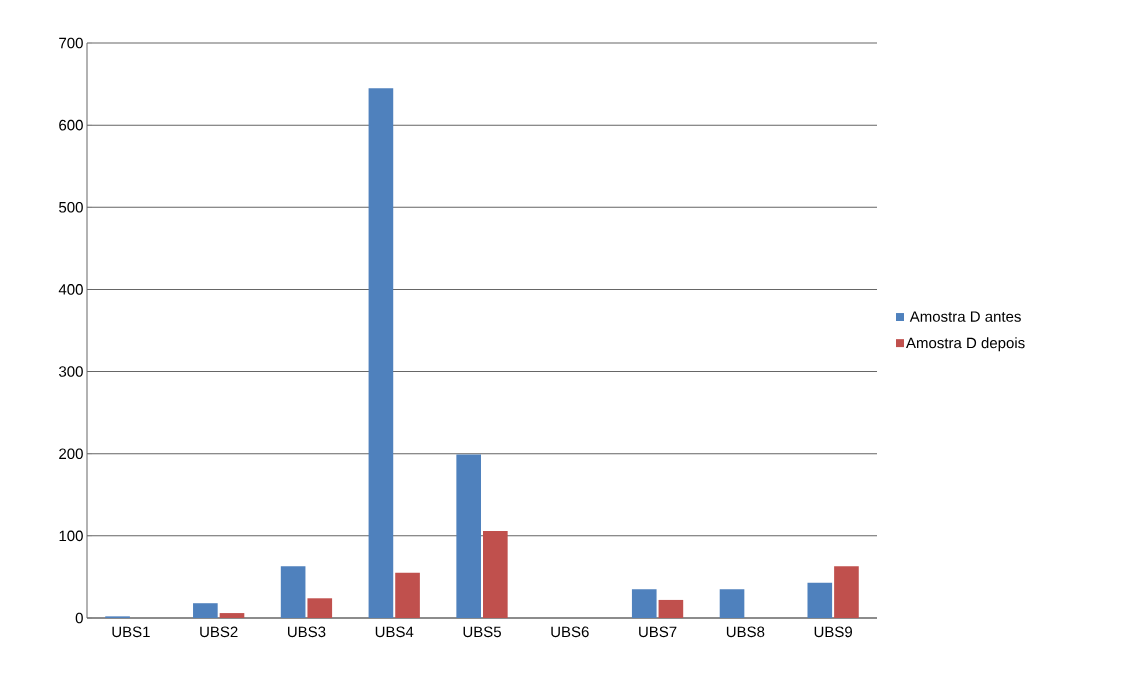  Describe the element at coordinates (71, 454) in the screenshot. I see `y-tick-label: 200` at that location.